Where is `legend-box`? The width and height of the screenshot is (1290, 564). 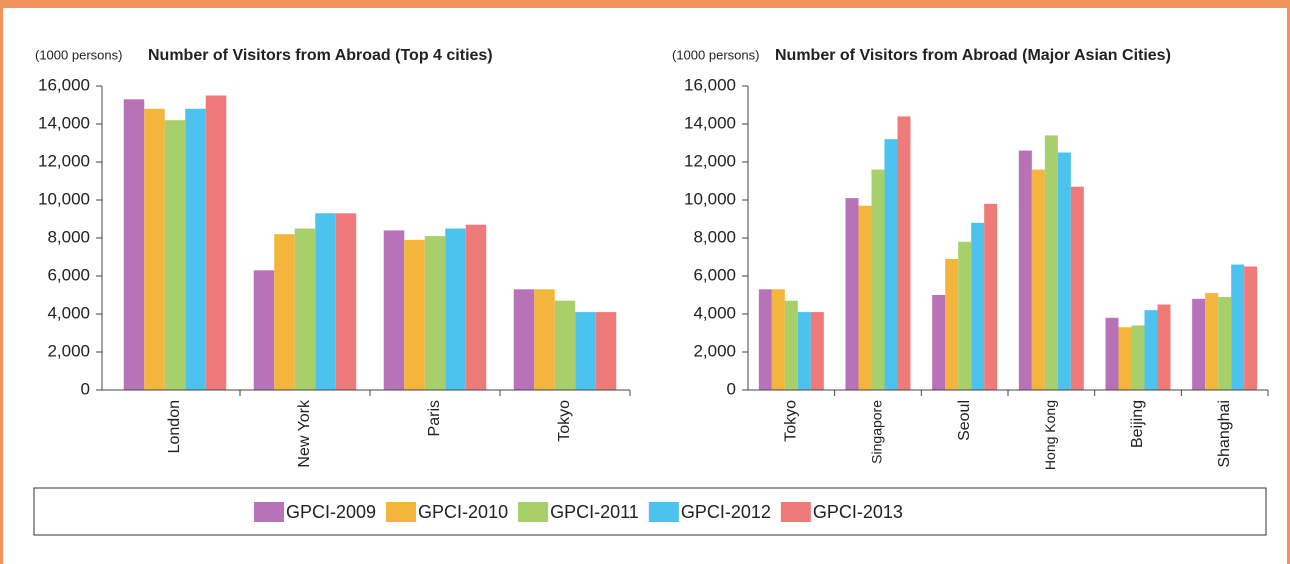
legend-box is located at coordinates (650, 511).